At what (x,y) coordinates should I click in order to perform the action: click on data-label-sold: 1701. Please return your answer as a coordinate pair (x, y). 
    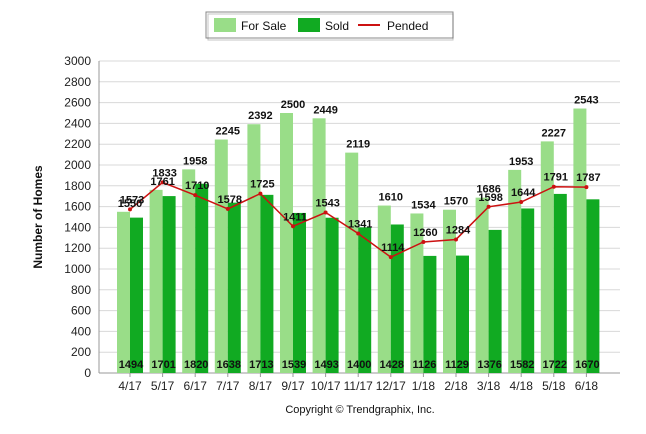
    Looking at the image, I should click on (163, 365).